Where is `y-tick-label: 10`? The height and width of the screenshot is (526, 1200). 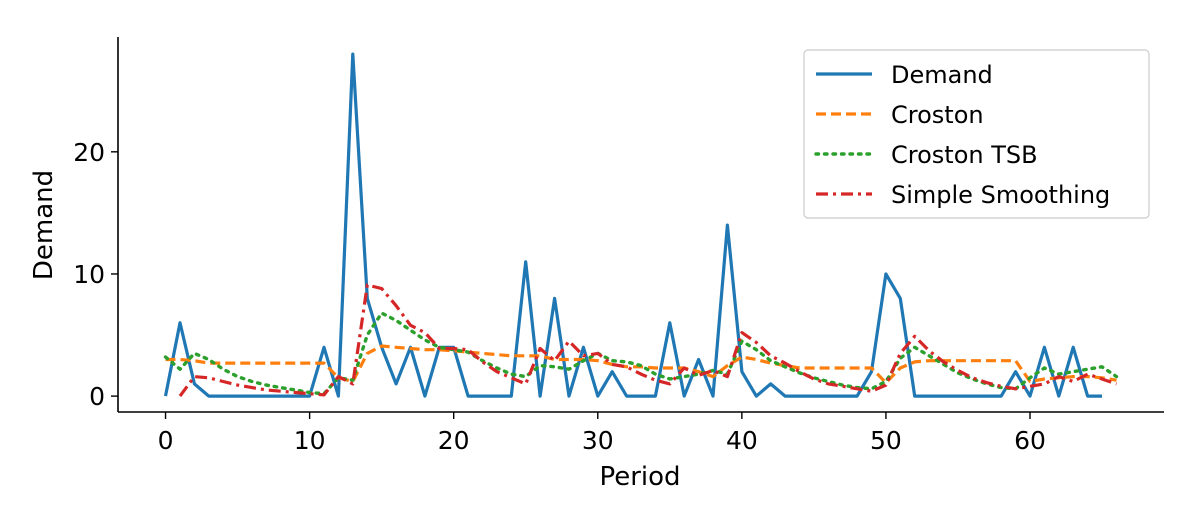
y-tick-label: 10 is located at coordinates (89, 274).